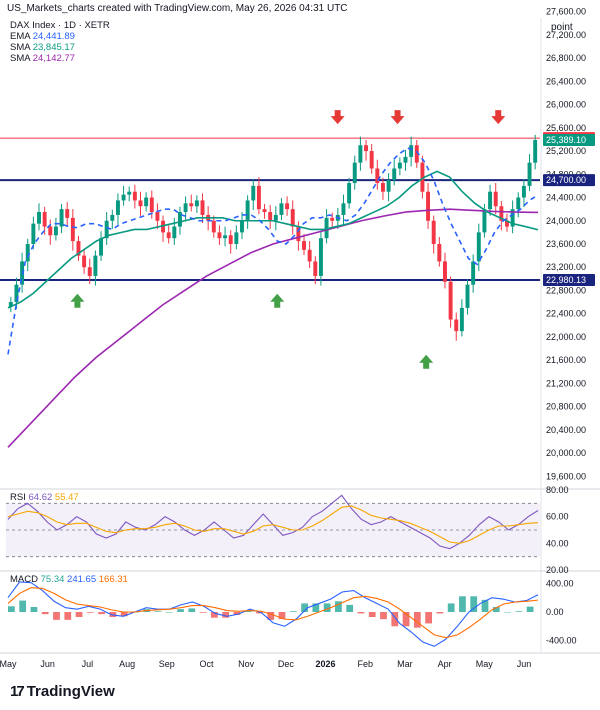 Image resolution: width=600 pixels, height=710 pixels. What do you see at coordinates (566, 221) in the screenshot?
I see `price-tick-label: 24,000.00` at bounding box center [566, 221].